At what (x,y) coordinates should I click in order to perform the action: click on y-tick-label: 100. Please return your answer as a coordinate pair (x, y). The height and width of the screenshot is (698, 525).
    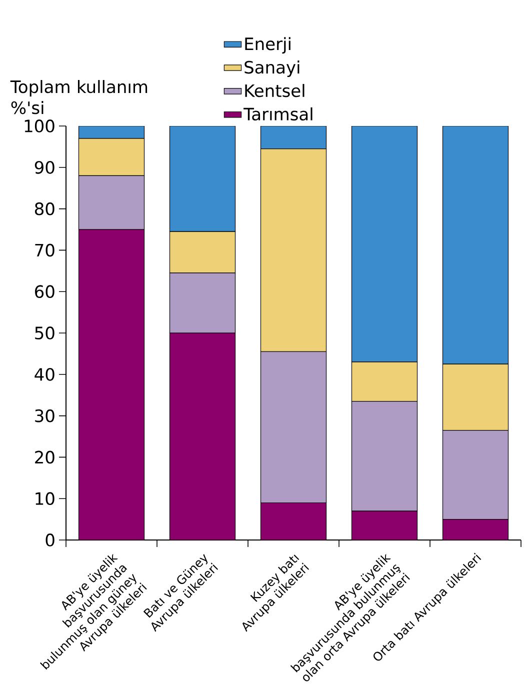
    Looking at the image, I should click on (39, 126).